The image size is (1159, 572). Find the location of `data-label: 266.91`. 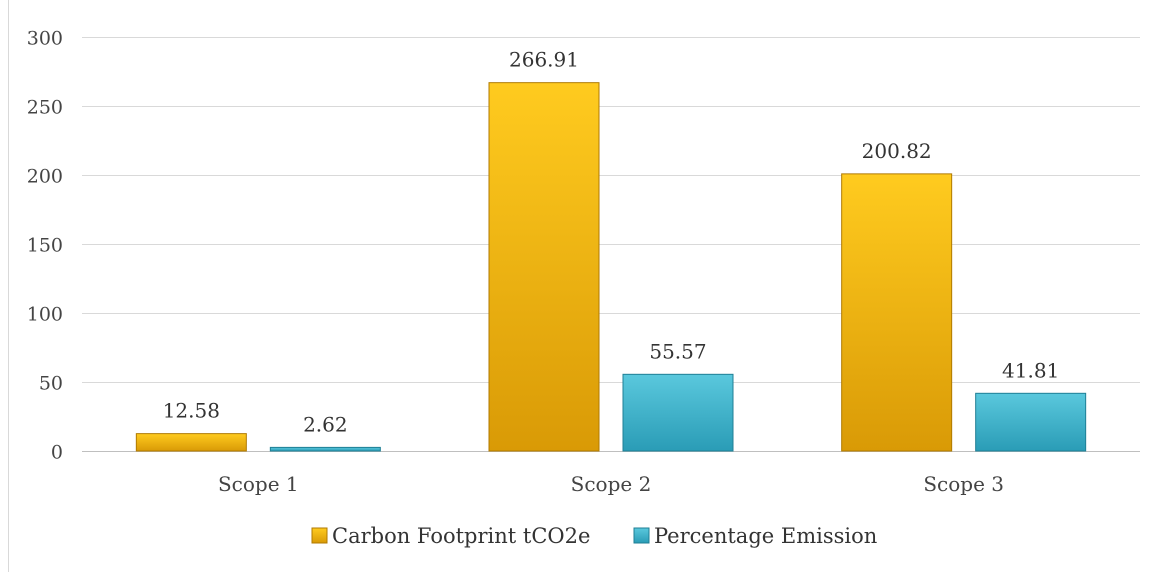

data-label: 266.91 is located at coordinates (544, 60).